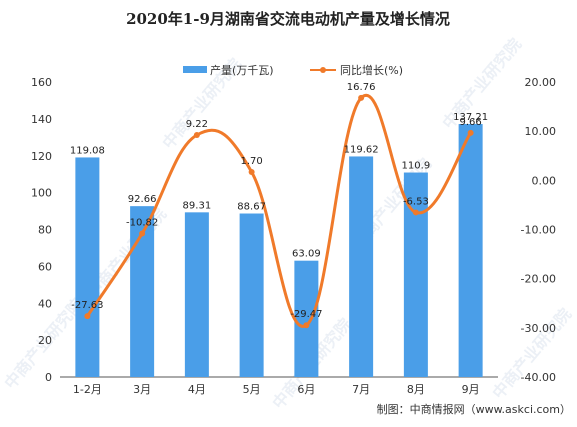 The image size is (577, 427). Describe the element at coordinates (45, 303) in the screenshot. I see `left-tick-label: 40` at that location.